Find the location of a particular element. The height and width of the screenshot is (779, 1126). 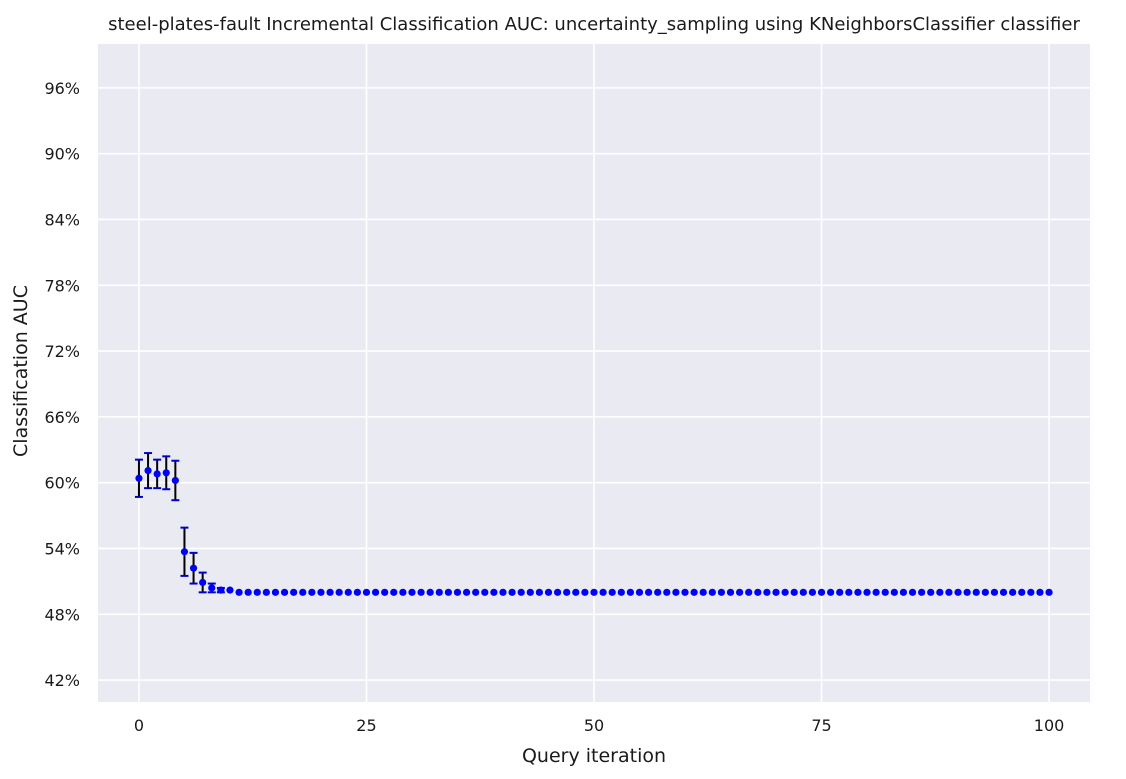

x-tick-label: 50 is located at coordinates (594, 725).